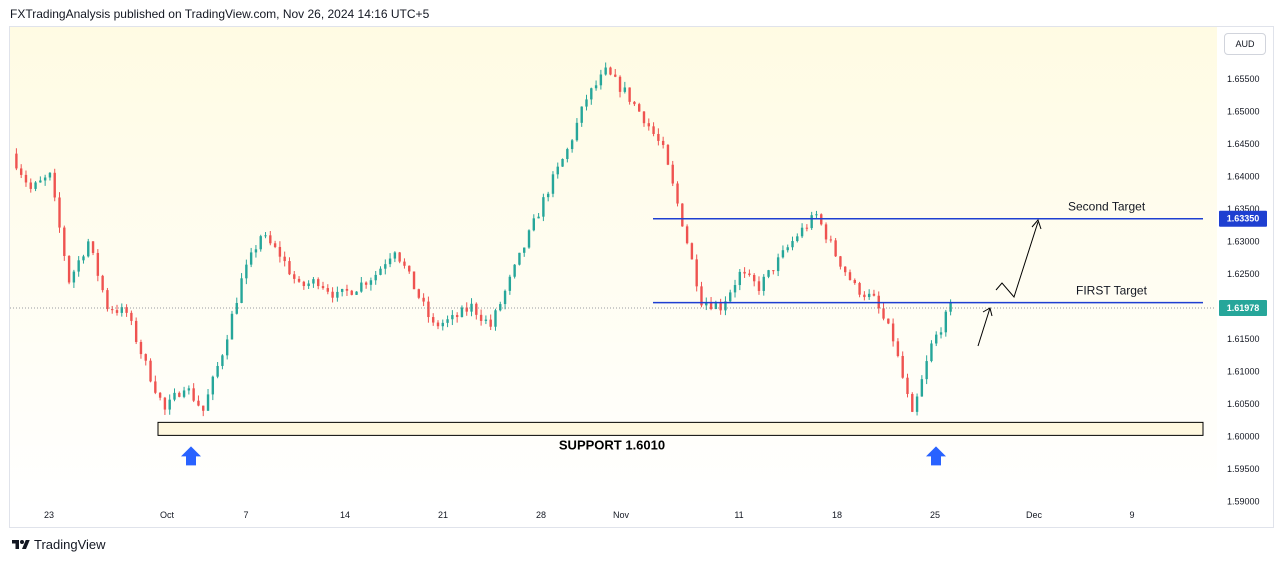 This screenshot has height=563, width=1281. Describe the element at coordinates (1243, 176) in the screenshot. I see `price-tick-label: 1.64000` at that location.